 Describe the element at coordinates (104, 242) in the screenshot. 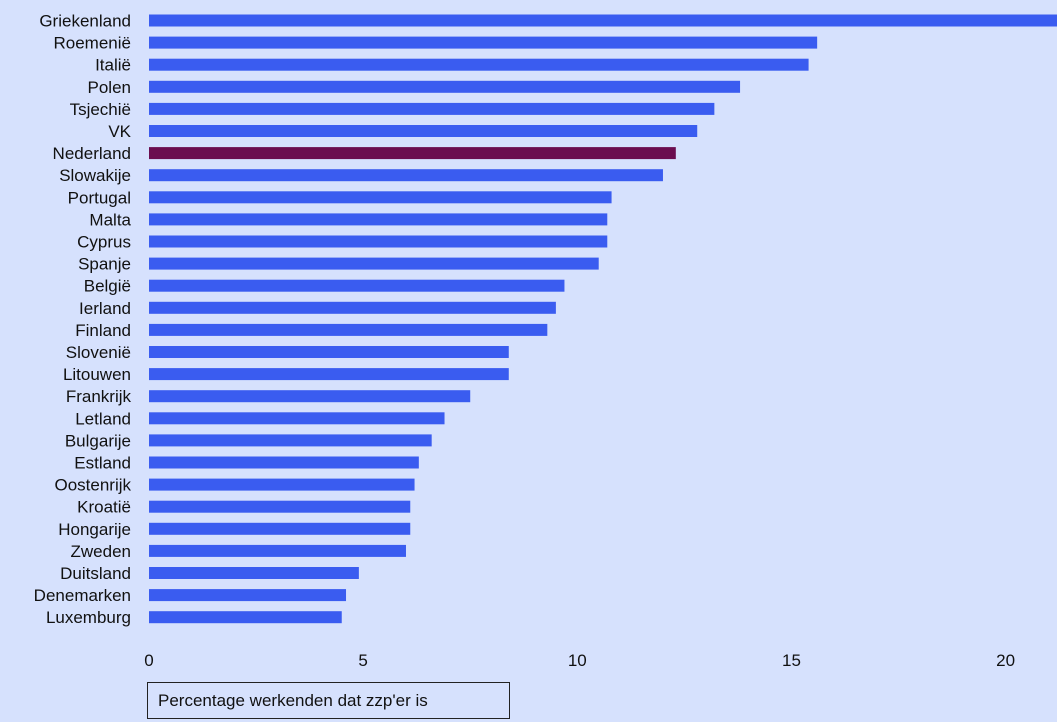

I see `category-label: Cyprus` at that location.